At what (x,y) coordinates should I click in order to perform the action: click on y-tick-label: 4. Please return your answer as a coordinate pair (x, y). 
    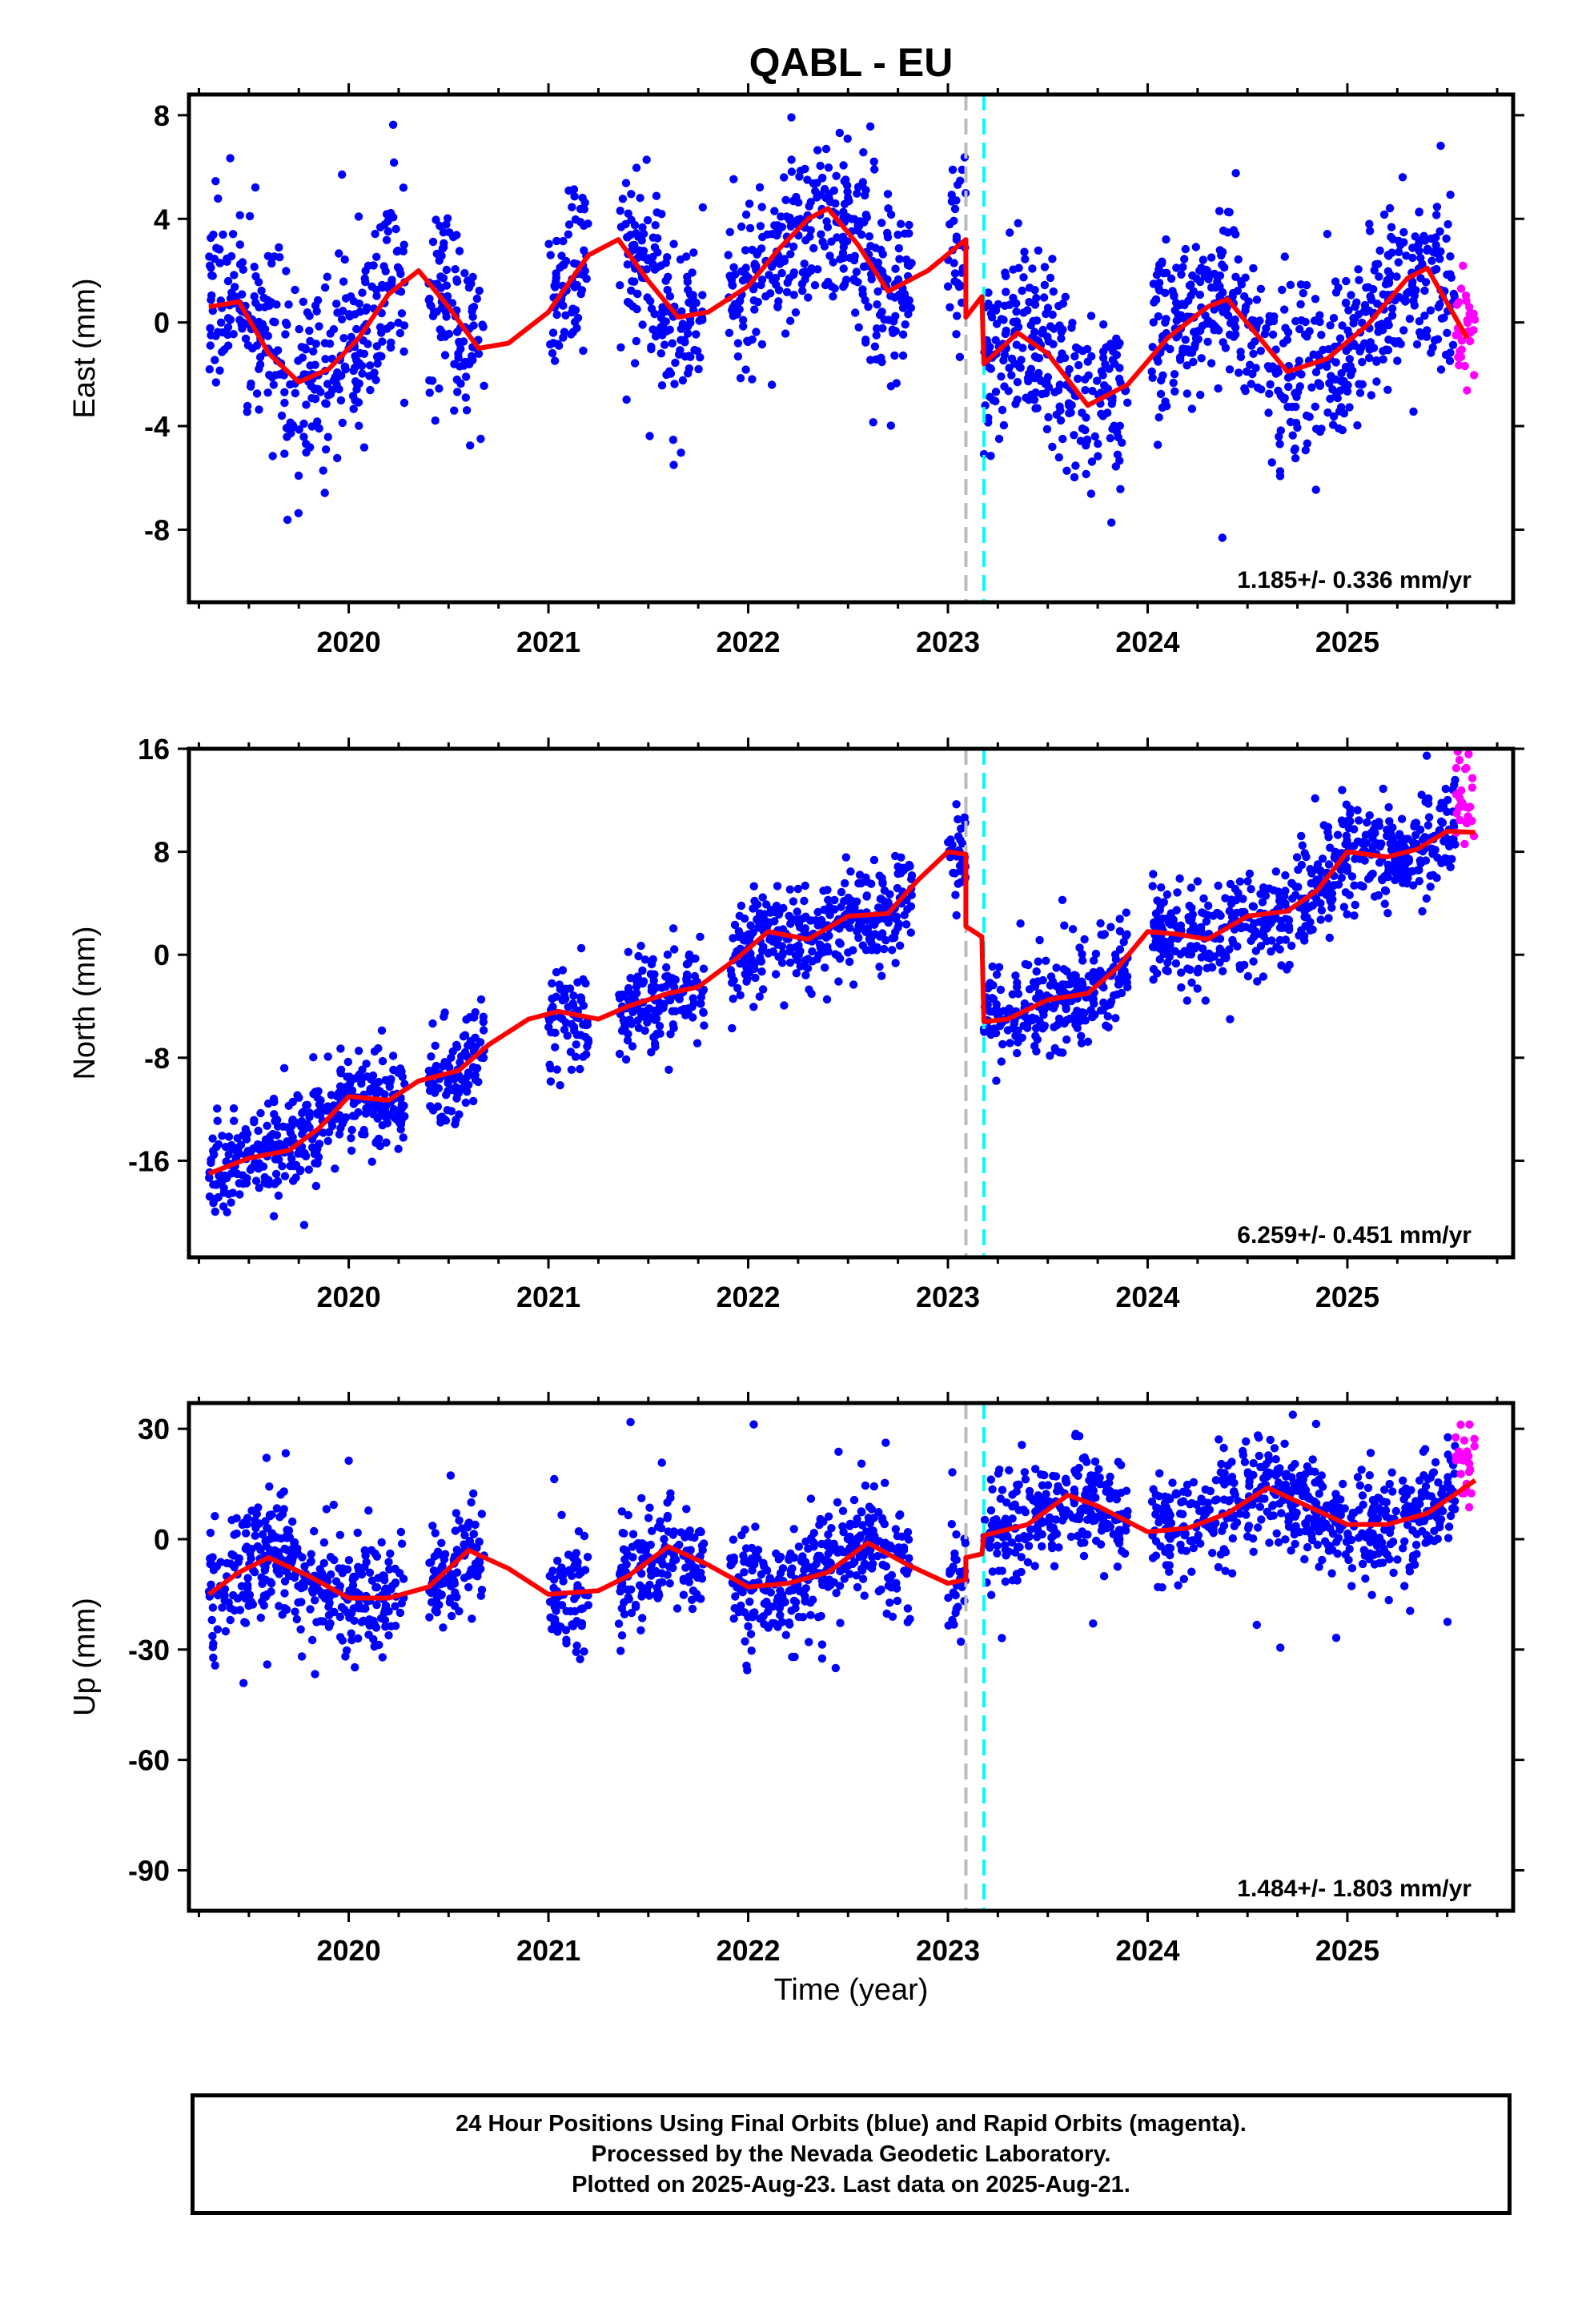
    Looking at the image, I should click on (162, 219).